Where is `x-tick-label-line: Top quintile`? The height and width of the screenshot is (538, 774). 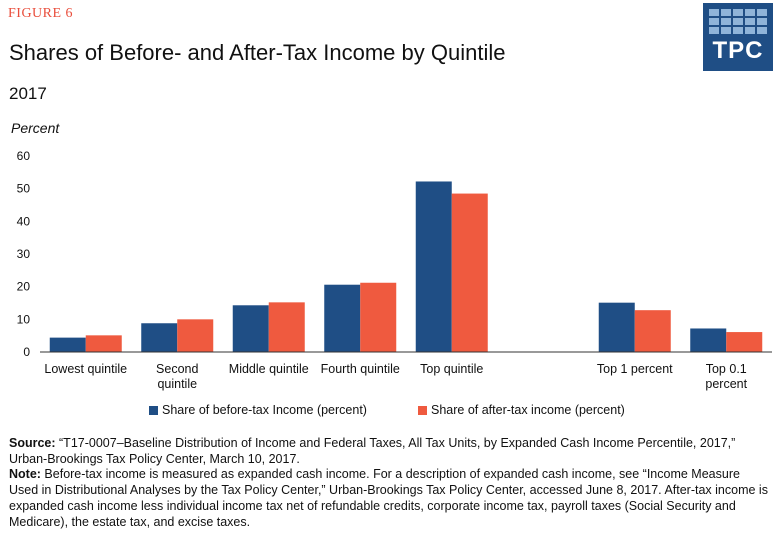
x-tick-label-line: Top quintile is located at coordinates (451, 369).